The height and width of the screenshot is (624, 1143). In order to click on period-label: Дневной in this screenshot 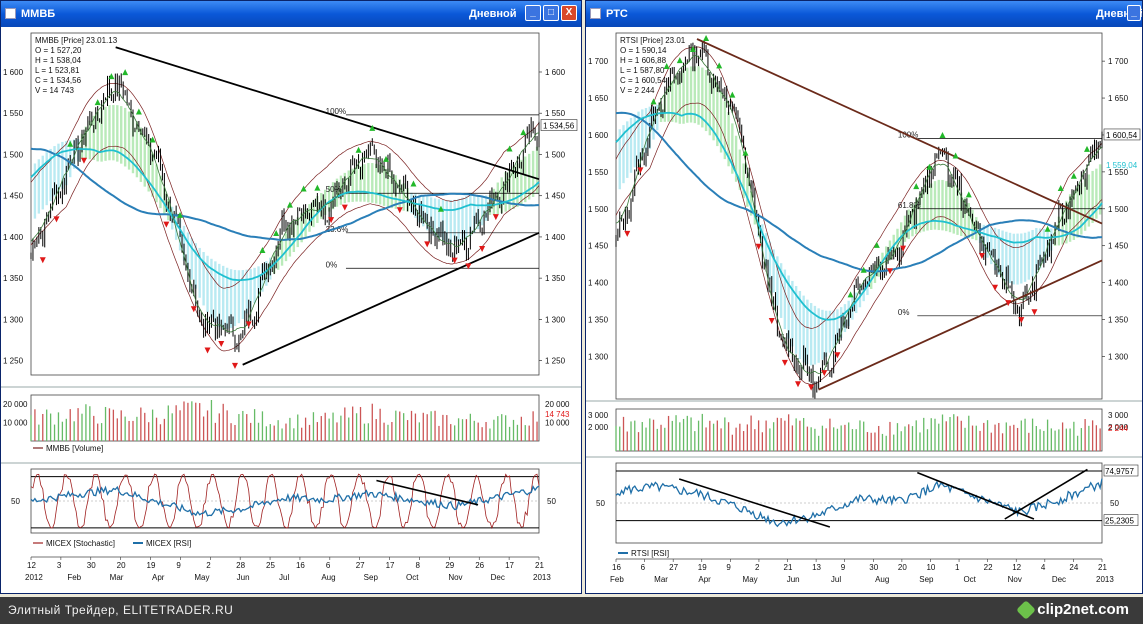, I will do `click(493, 14)`.